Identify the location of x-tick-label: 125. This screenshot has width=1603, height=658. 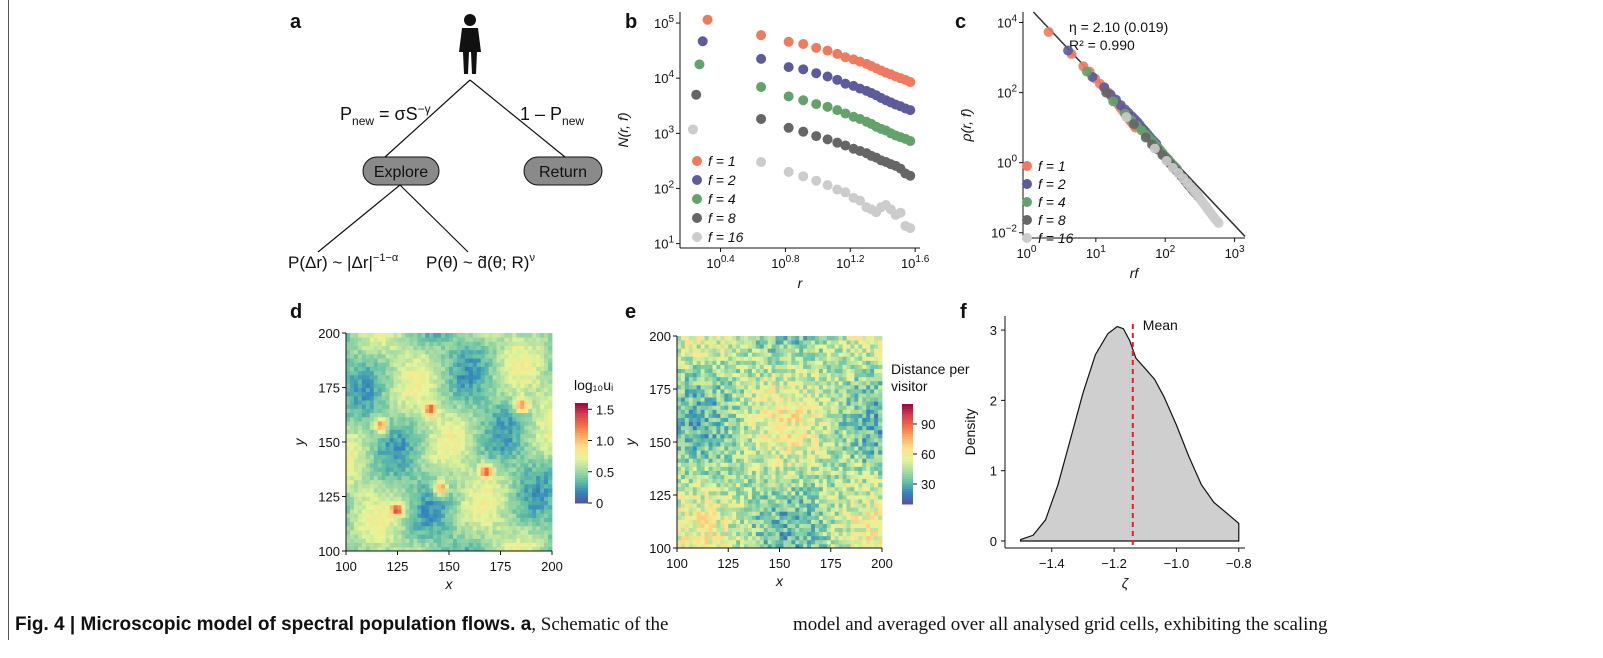
(398, 566).